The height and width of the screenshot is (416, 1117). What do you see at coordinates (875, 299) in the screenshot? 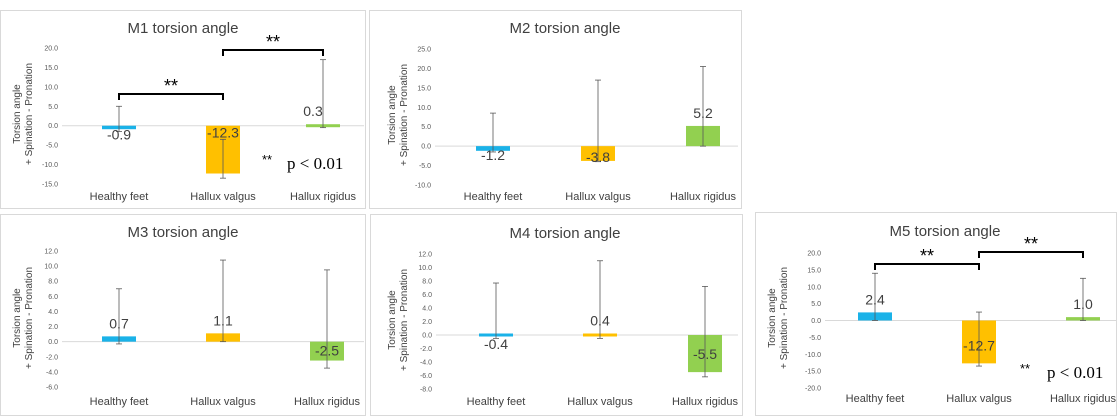
I see `data-label: 2.4` at bounding box center [875, 299].